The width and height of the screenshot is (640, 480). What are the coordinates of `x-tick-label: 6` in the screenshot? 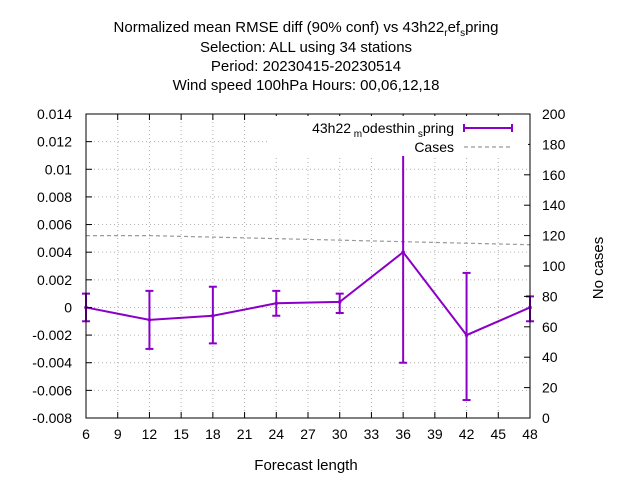 It's located at (86, 434).